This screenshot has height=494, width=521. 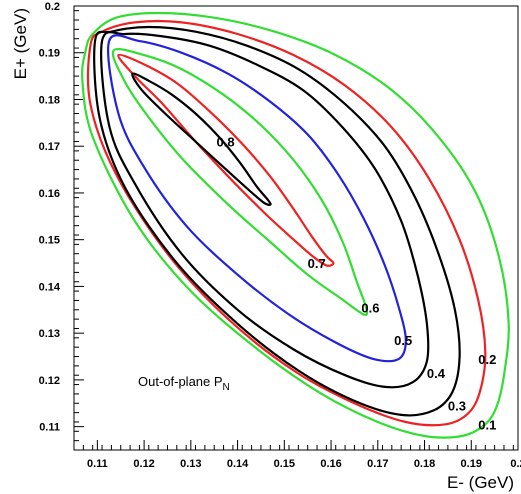 I want to click on y-tick-label: 0.11, so click(x=49, y=428).